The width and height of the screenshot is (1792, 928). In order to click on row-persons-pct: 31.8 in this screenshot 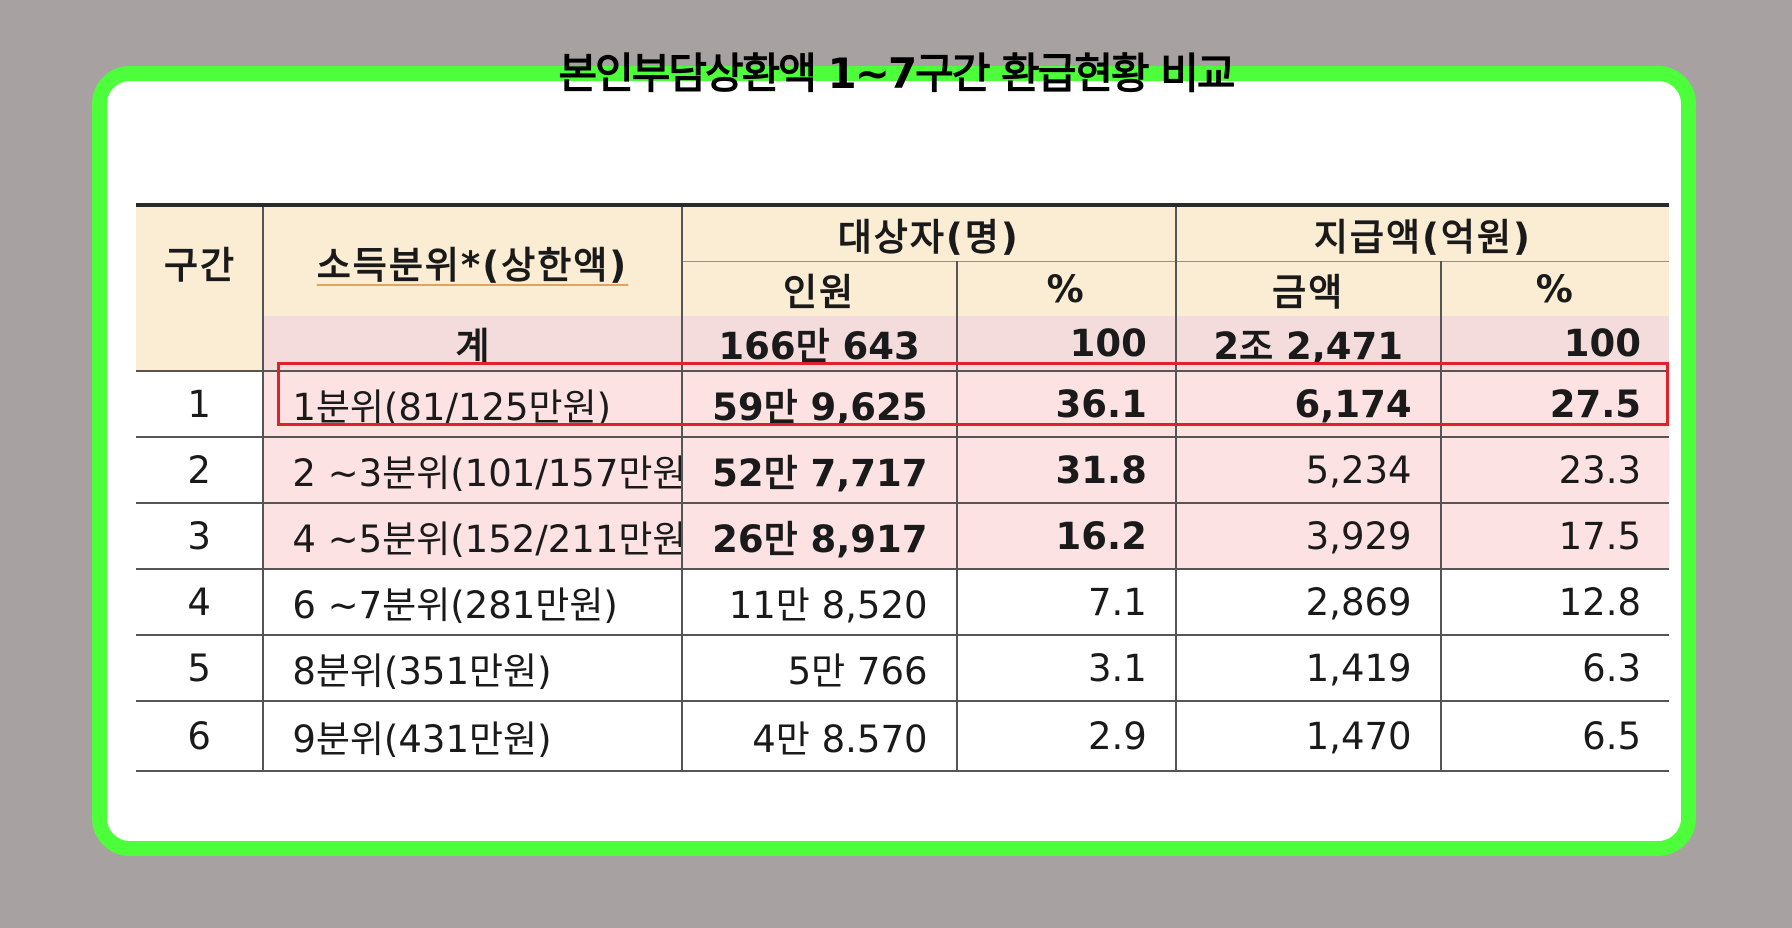, I will do `click(1065, 469)`.